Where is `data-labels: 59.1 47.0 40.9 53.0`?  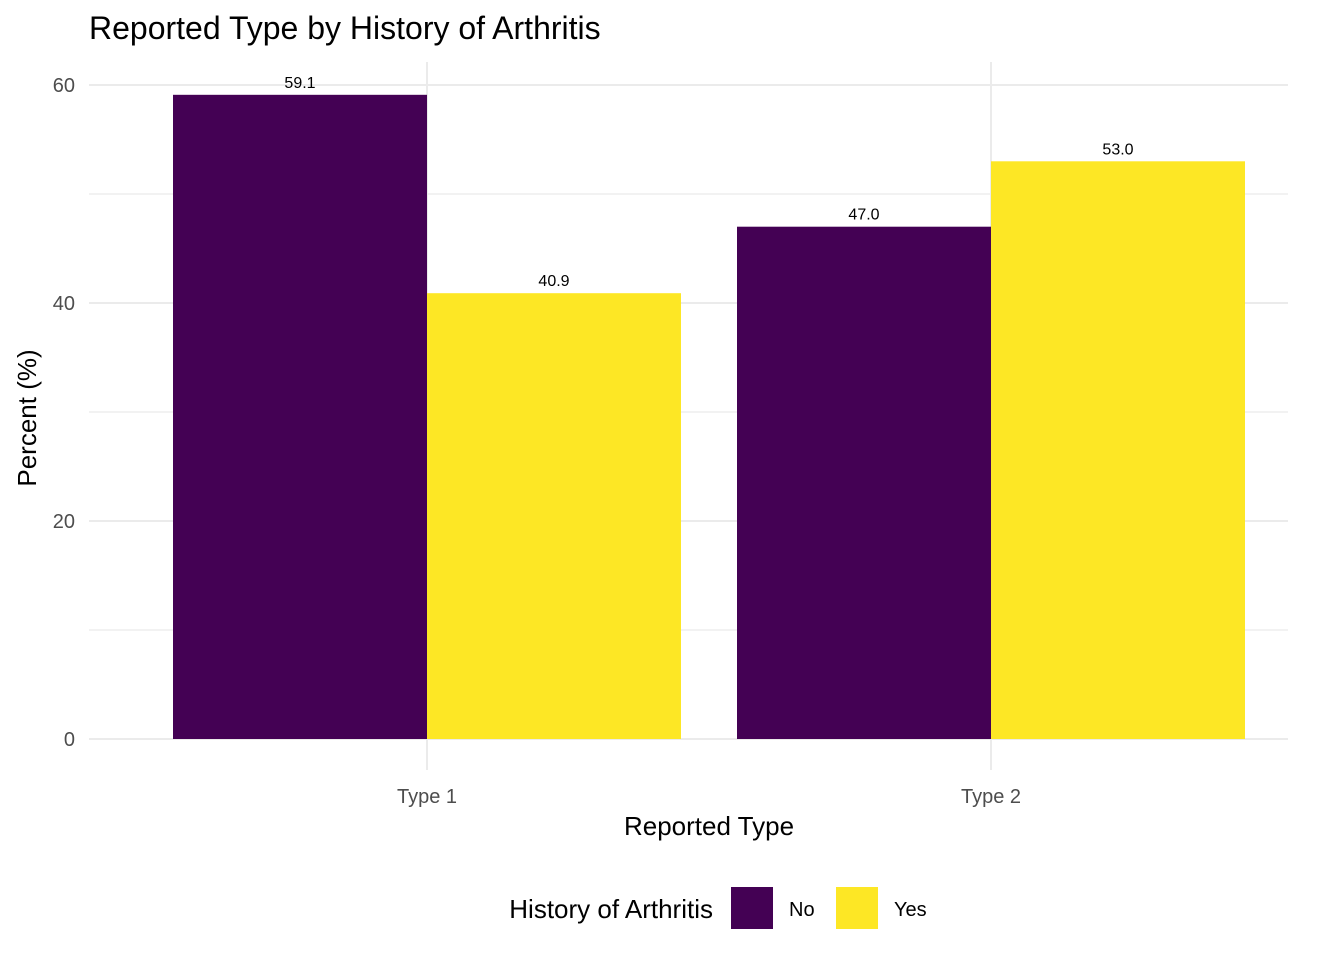
data-labels: 59.1 47.0 40.9 53.0 is located at coordinates (708, 182).